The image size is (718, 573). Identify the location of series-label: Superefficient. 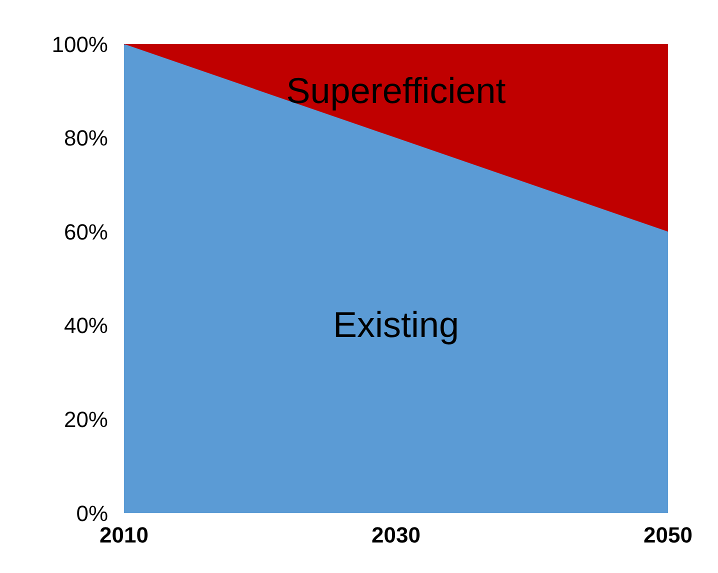
(396, 91).